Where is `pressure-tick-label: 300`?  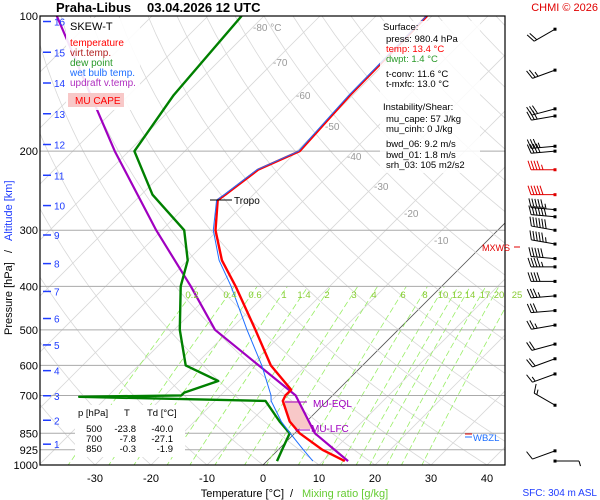
pressure-tick-label: 300 is located at coordinates (29, 231).